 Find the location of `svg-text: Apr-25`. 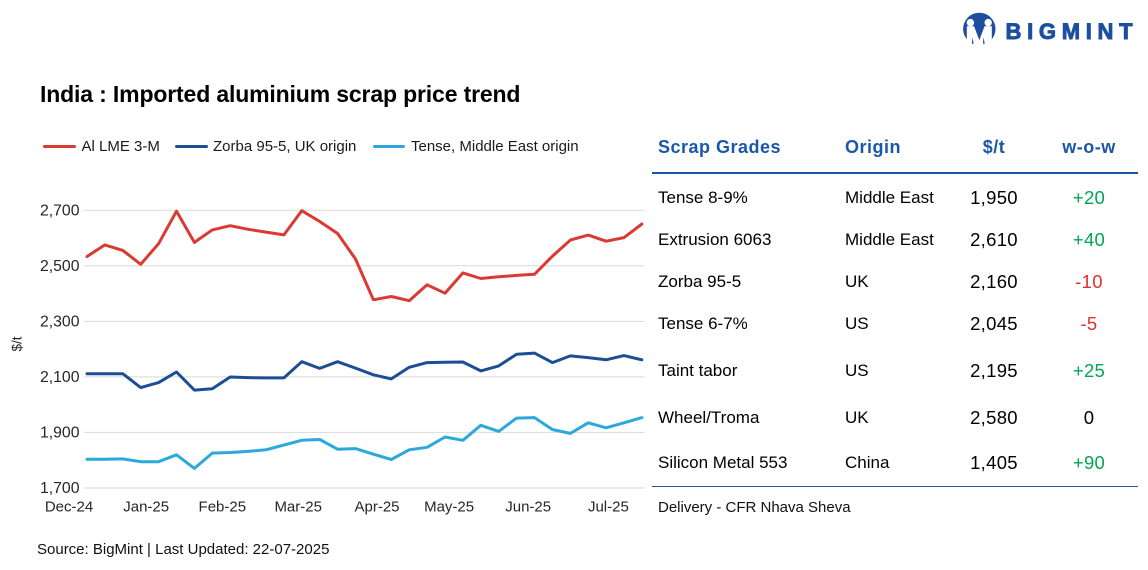

svg-text: Apr-25 is located at coordinates (376, 507).